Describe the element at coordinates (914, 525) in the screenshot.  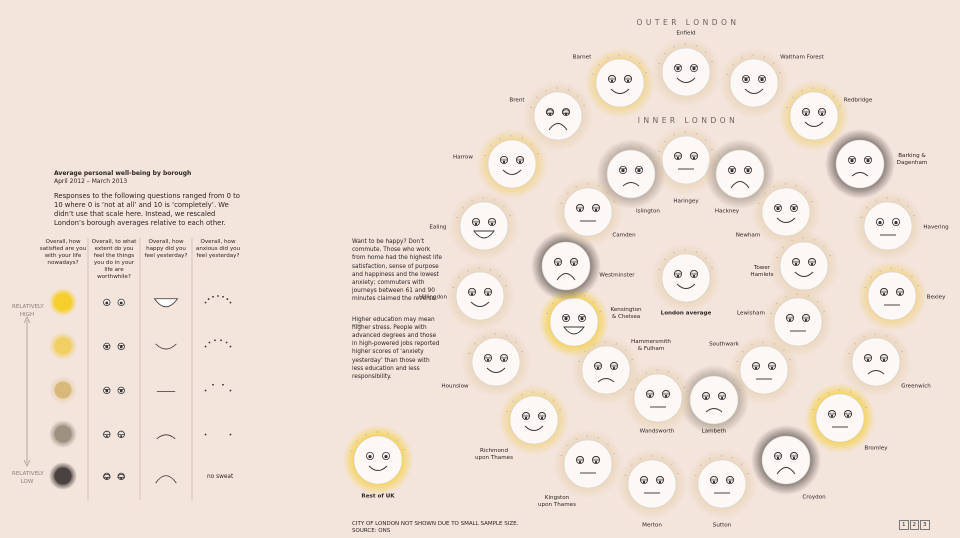
I see `page-button: 2` at that location.